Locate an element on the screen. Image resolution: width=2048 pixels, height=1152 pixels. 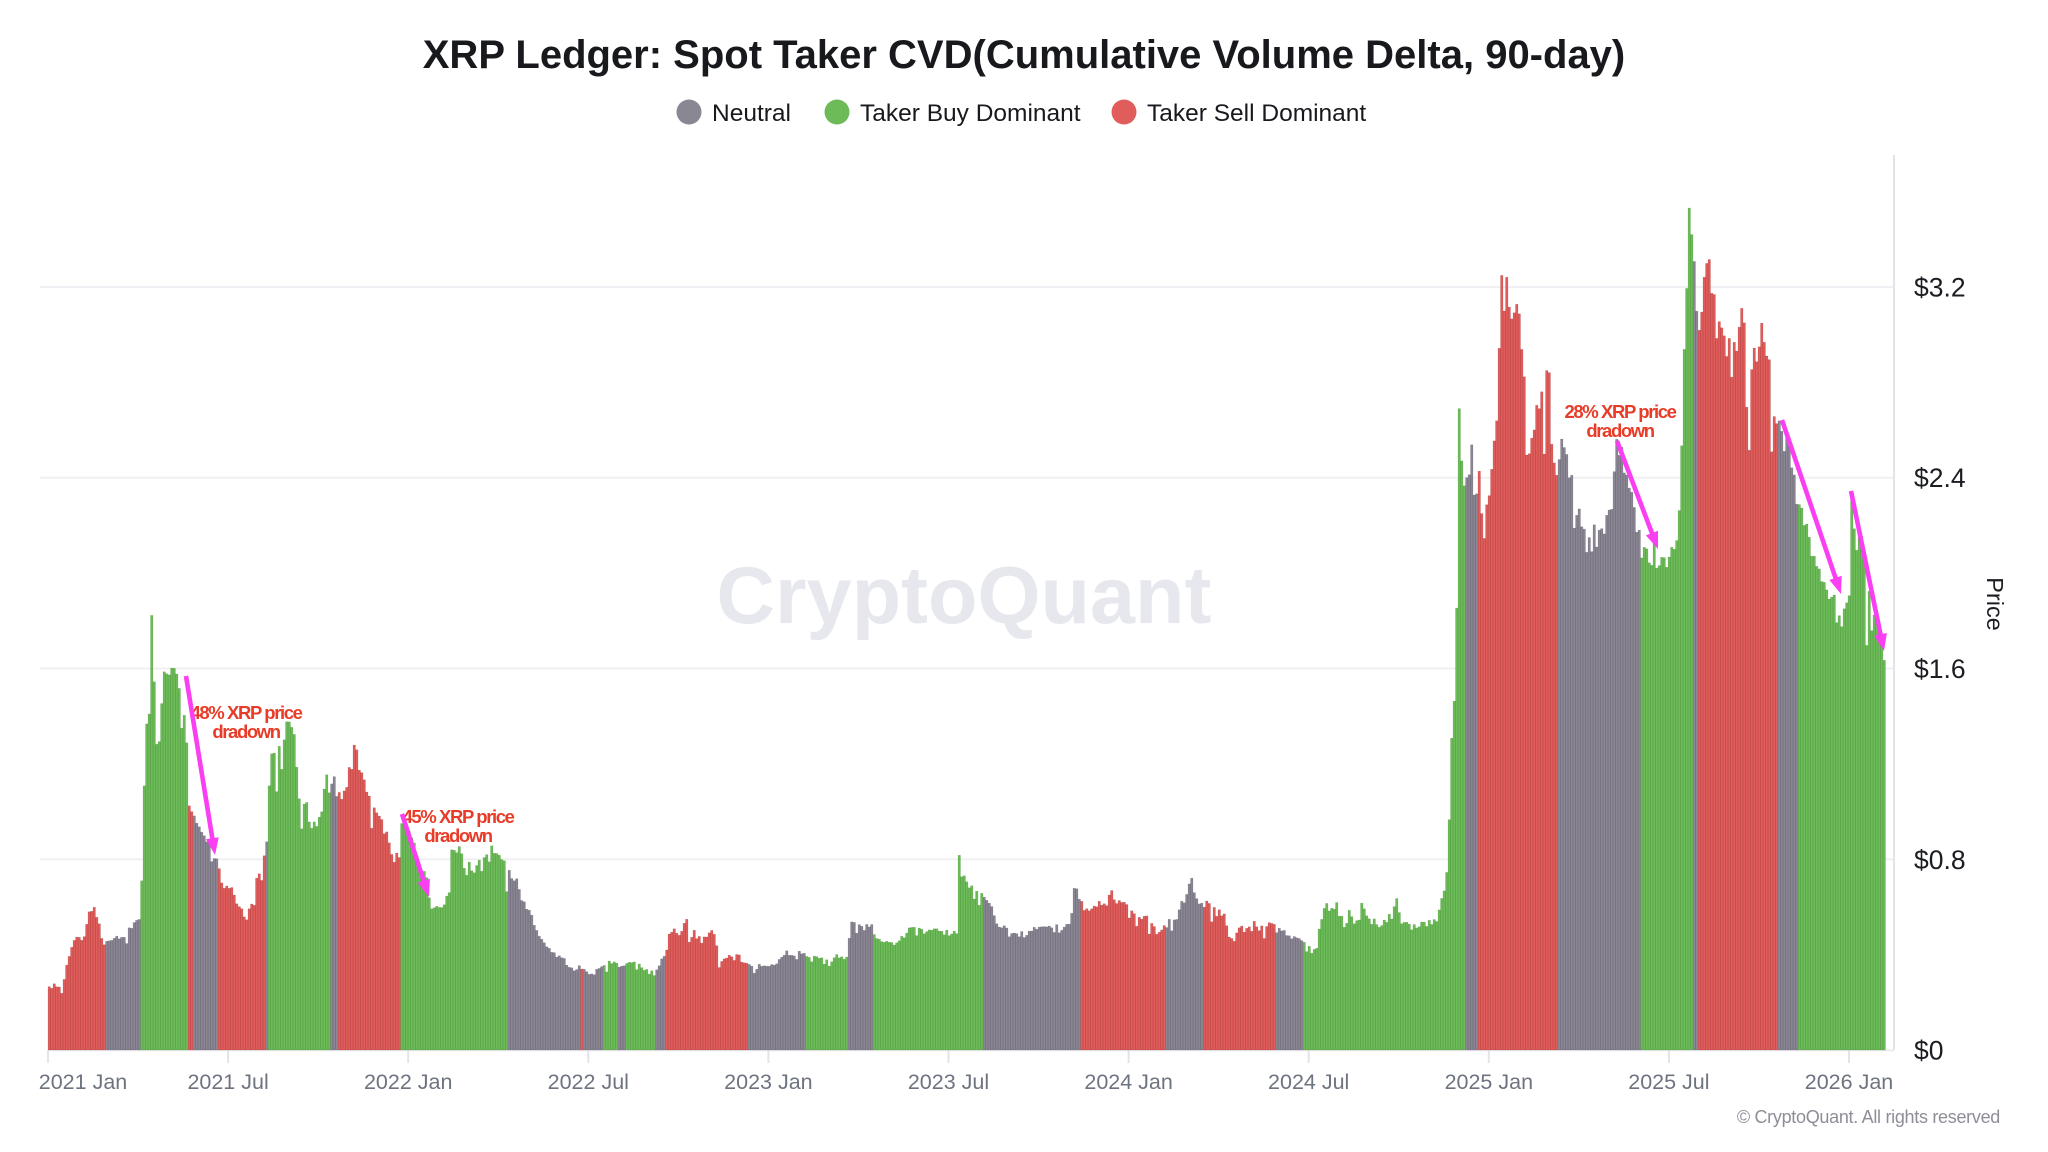
svg-text: $2.4 is located at coordinates (1940, 478).